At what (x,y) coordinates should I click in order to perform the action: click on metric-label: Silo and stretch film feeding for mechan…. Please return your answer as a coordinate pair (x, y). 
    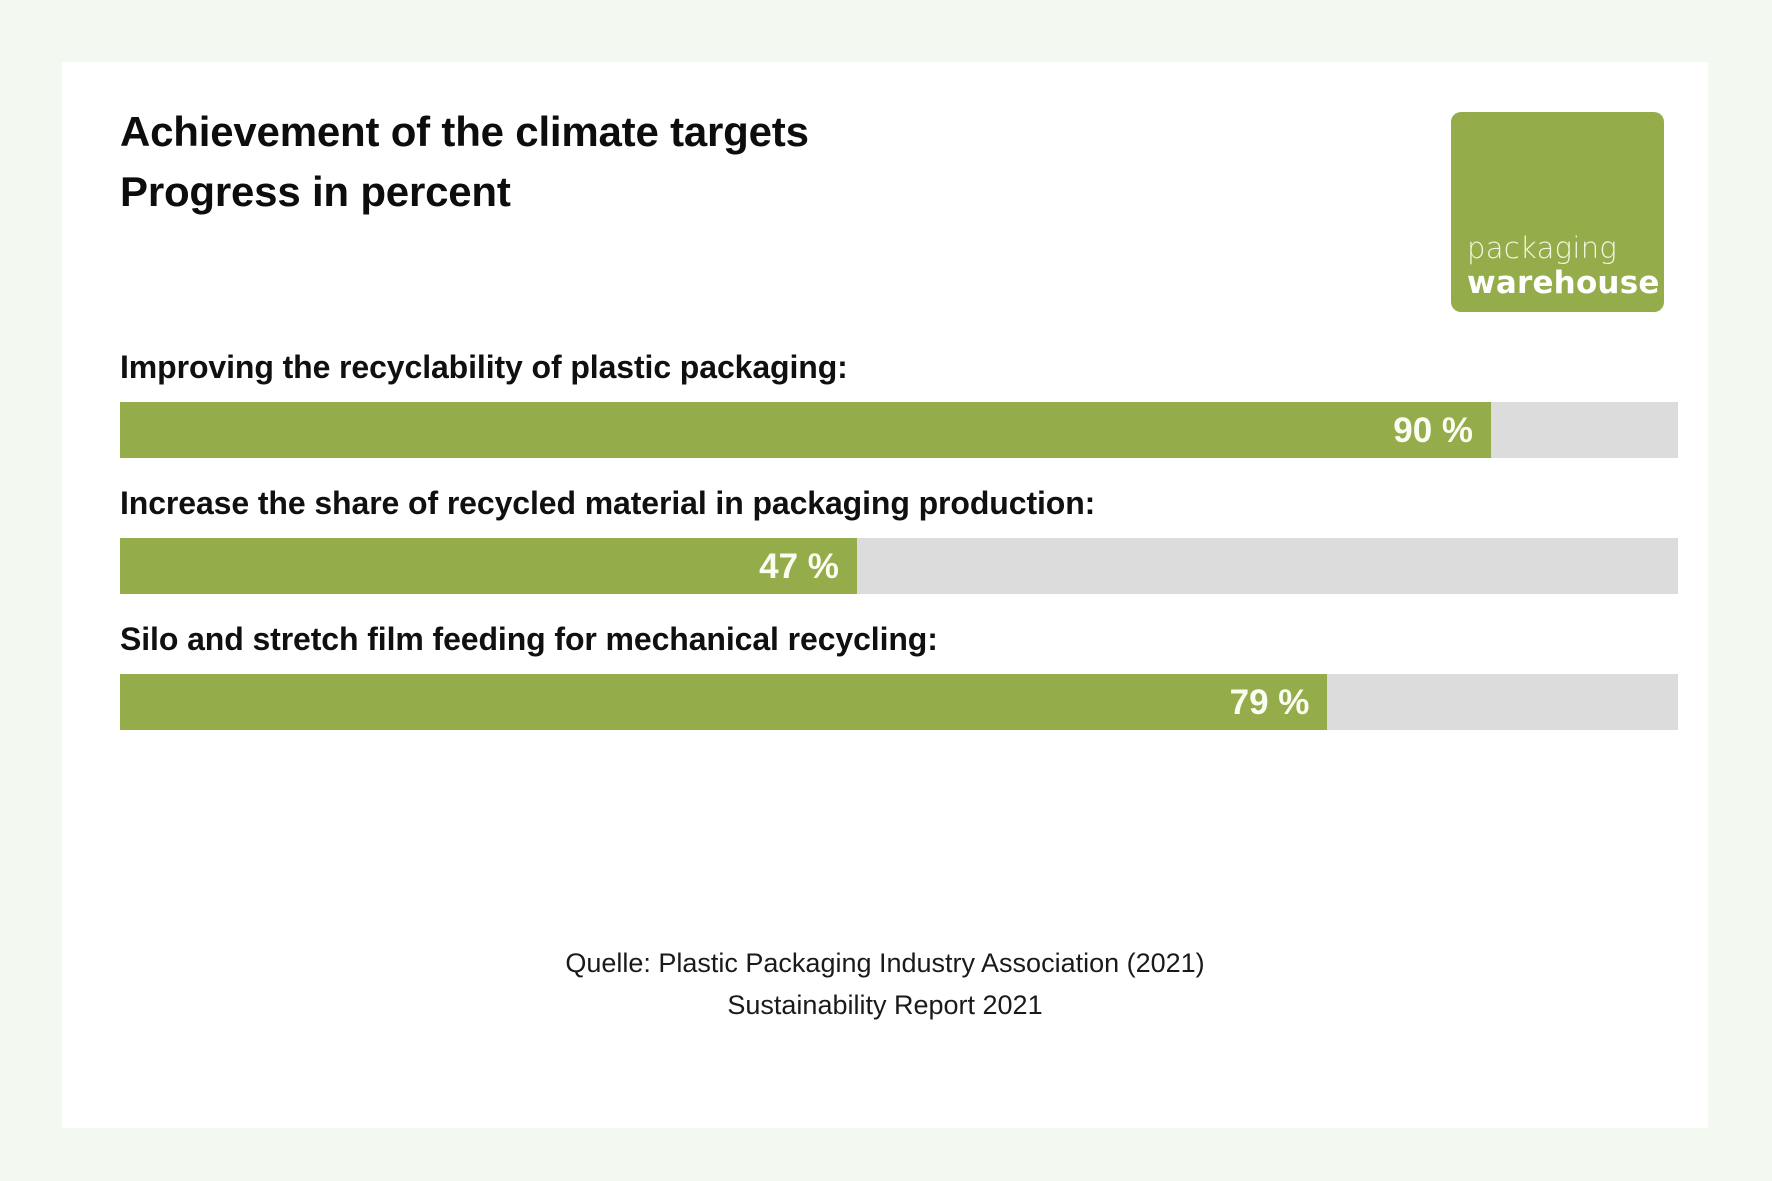
    Looking at the image, I should click on (529, 639).